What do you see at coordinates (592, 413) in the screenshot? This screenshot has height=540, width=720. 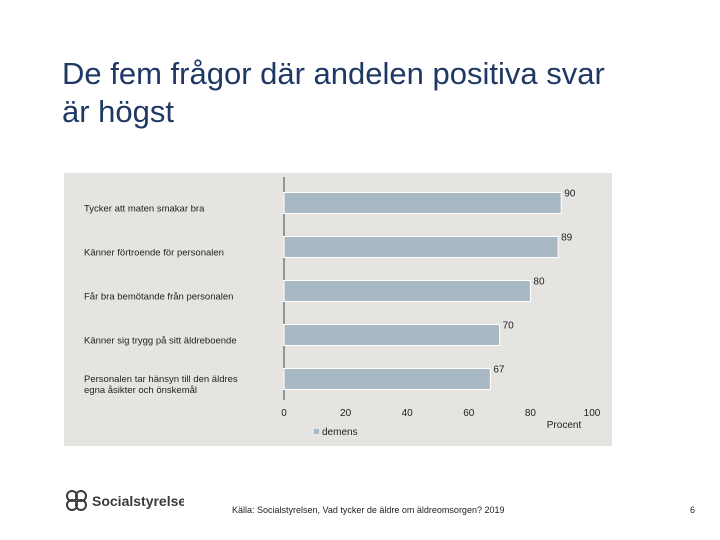 I see `x-tick-label: 100` at bounding box center [592, 413].